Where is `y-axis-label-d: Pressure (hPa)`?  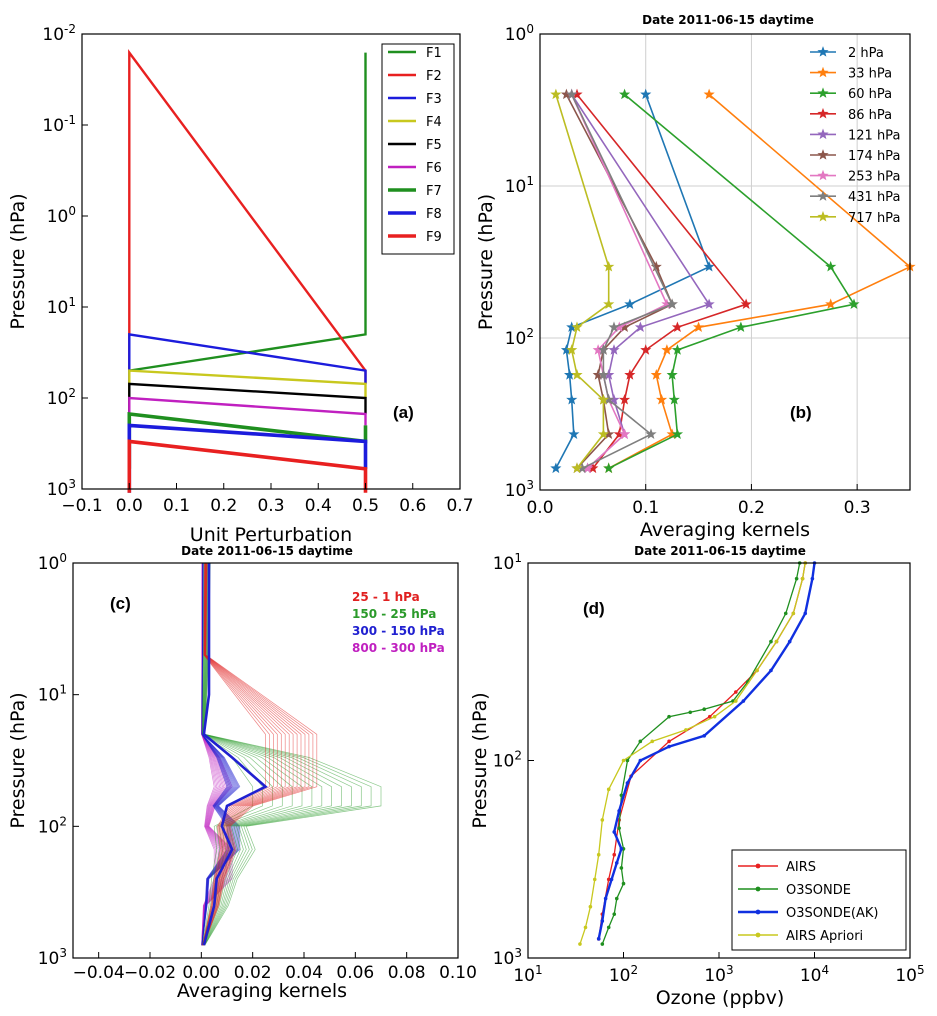
y-axis-label-d: Pressure (hPa) is located at coordinates (480, 760).